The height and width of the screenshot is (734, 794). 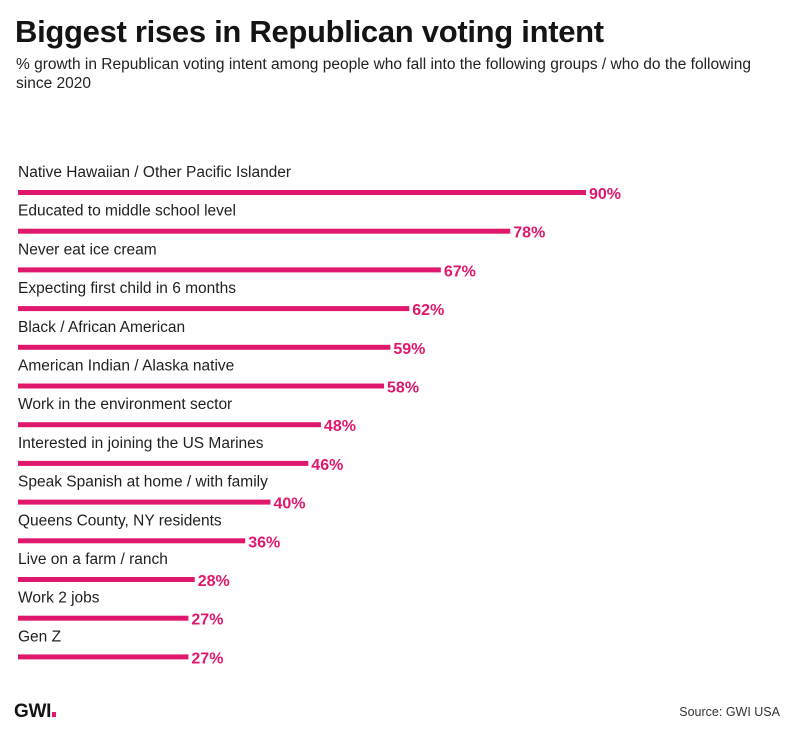 What do you see at coordinates (127, 211) in the screenshot?
I see `category-label: Educated to middle school level` at bounding box center [127, 211].